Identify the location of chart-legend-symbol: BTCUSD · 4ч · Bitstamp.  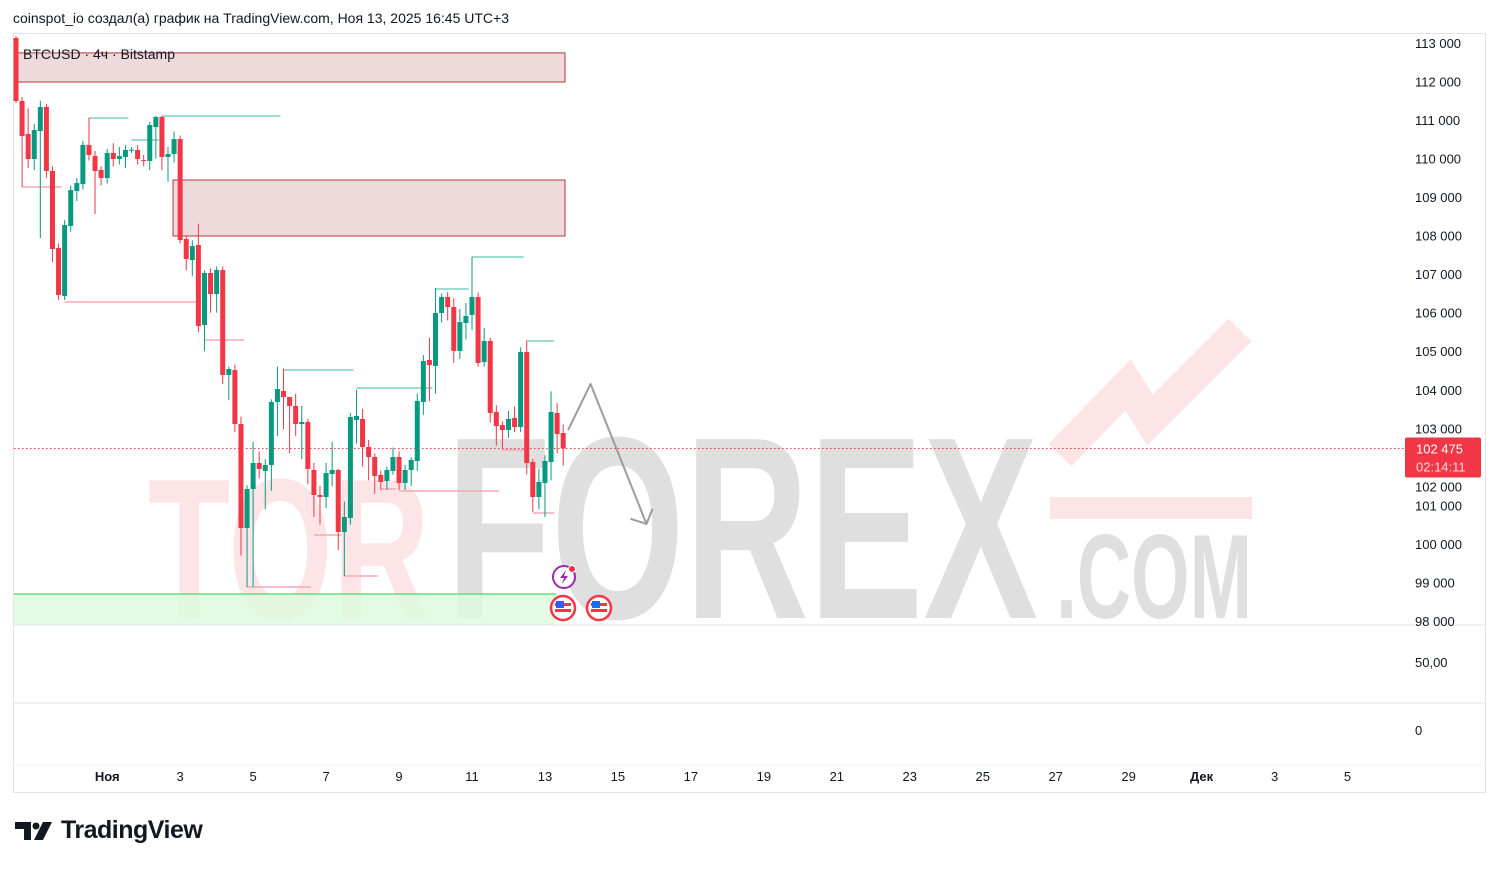
(99, 54).